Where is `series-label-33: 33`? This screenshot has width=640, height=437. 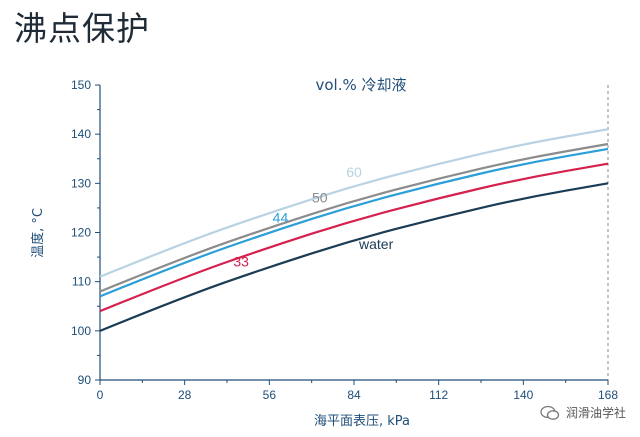
series-label-33: 33 is located at coordinates (241, 262).